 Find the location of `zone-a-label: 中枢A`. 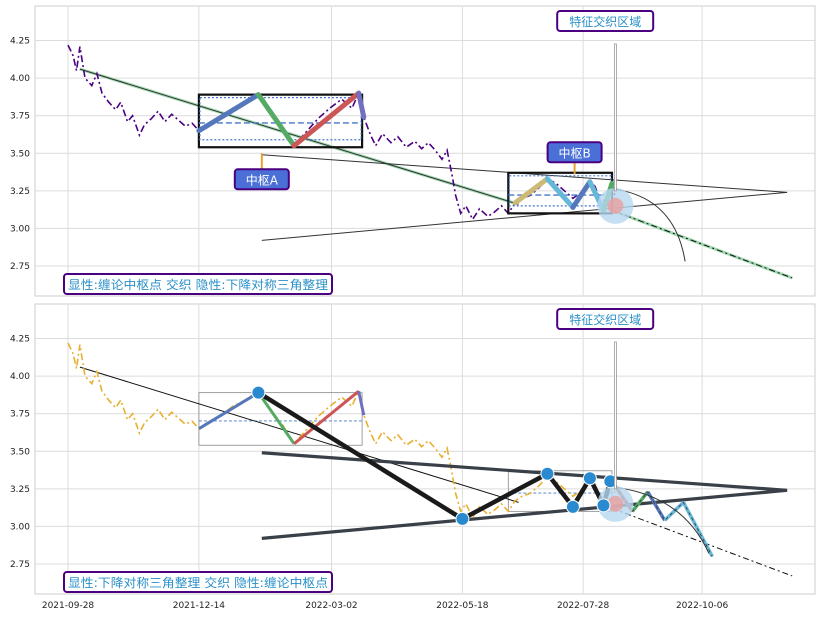

zone-a-label: 中枢A is located at coordinates (262, 179).